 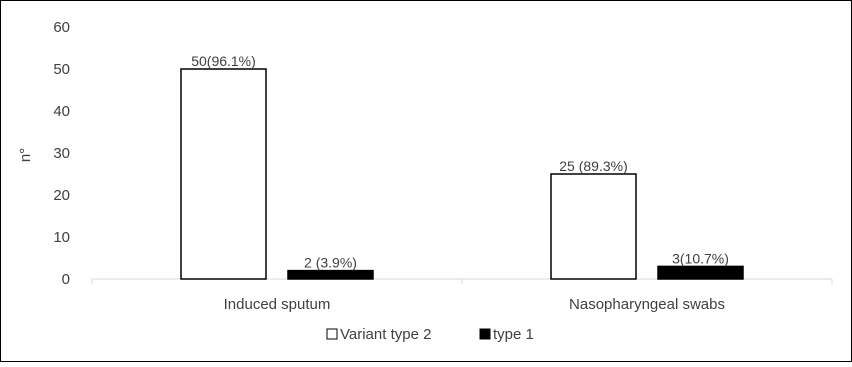 I want to click on y-tick-label: 0, so click(x=66, y=279).